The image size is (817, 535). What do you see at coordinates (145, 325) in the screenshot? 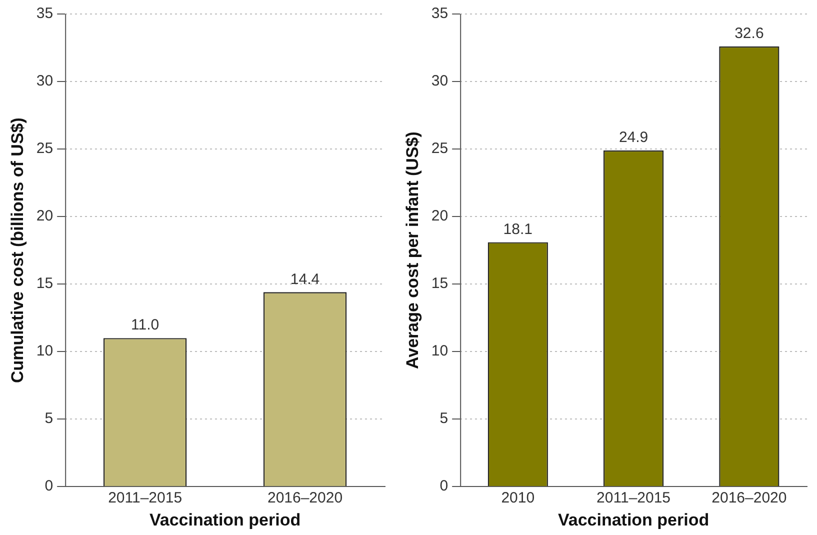
I see `data-label: 11.0` at bounding box center [145, 325].